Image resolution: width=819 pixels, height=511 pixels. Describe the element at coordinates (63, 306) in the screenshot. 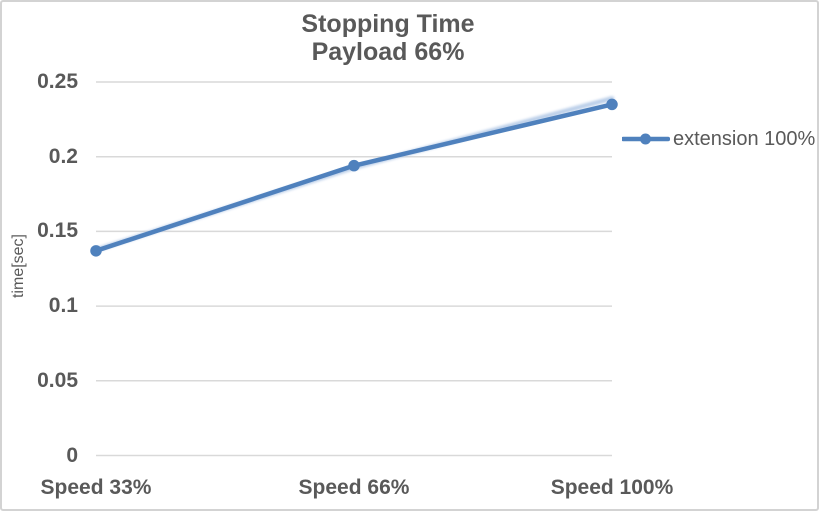

I see `y-tick-label: 0.1` at that location.